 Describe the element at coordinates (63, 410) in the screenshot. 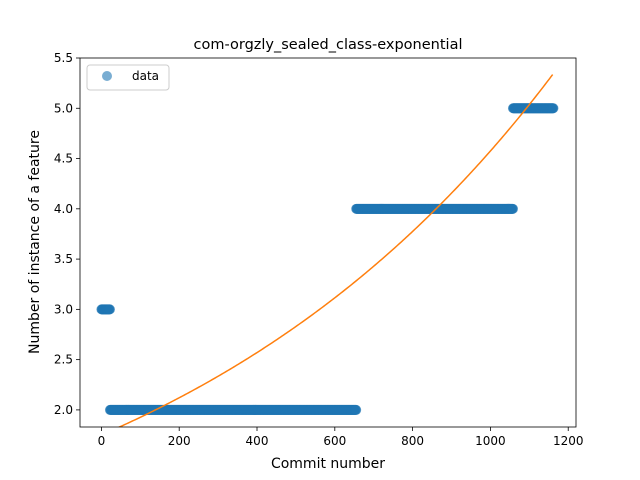

I see `y-tick-label: 2.0` at that location.